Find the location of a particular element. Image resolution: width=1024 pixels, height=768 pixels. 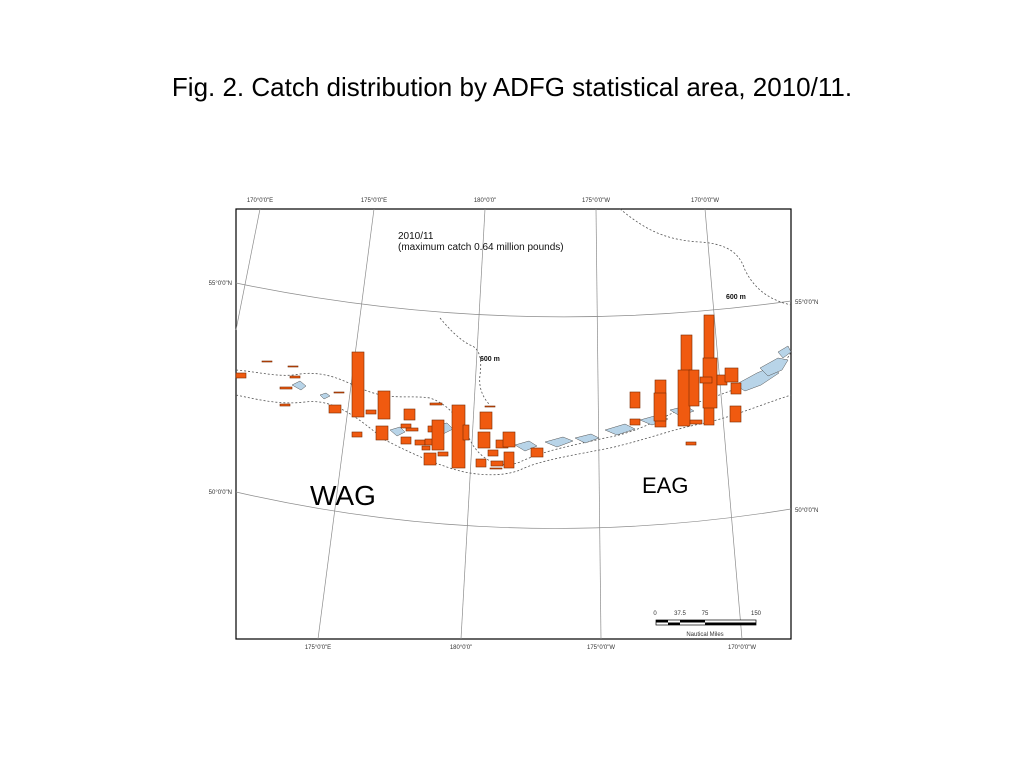

scale-tick: 0 is located at coordinates (655, 614).